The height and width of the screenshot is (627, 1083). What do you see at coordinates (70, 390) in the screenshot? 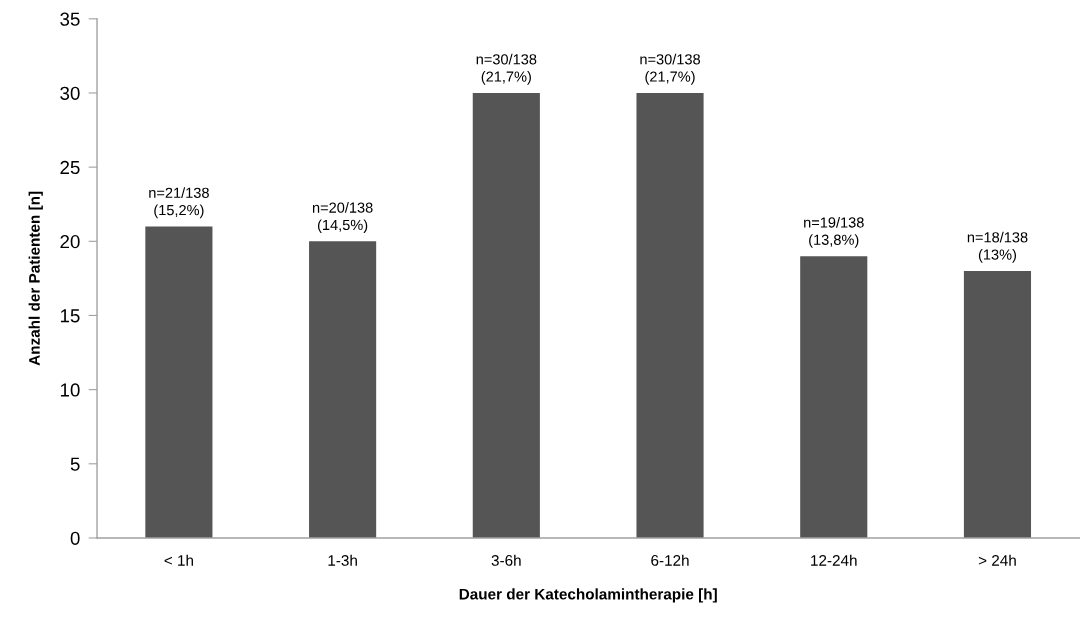
I see `y-tick-label: 10` at bounding box center [70, 390].